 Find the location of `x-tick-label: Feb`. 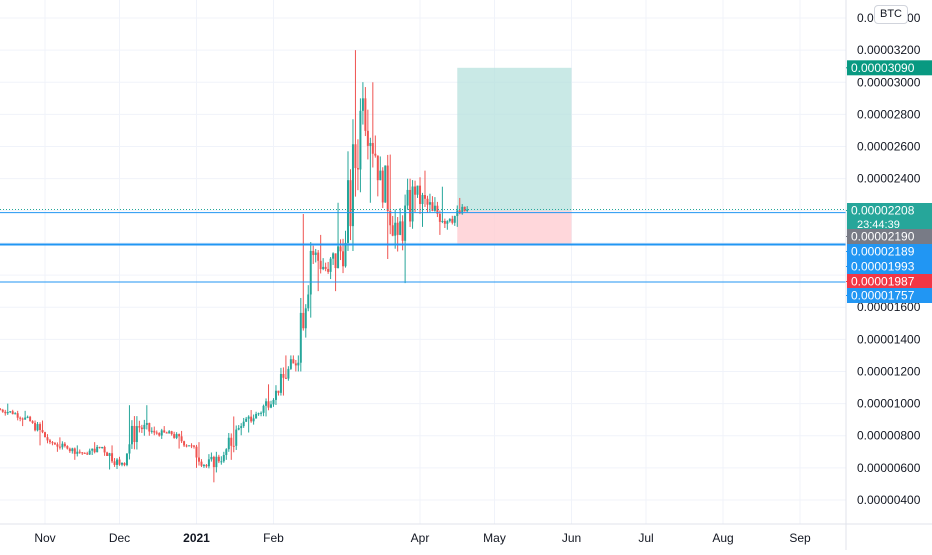

x-tick-label: Feb is located at coordinates (273, 538).